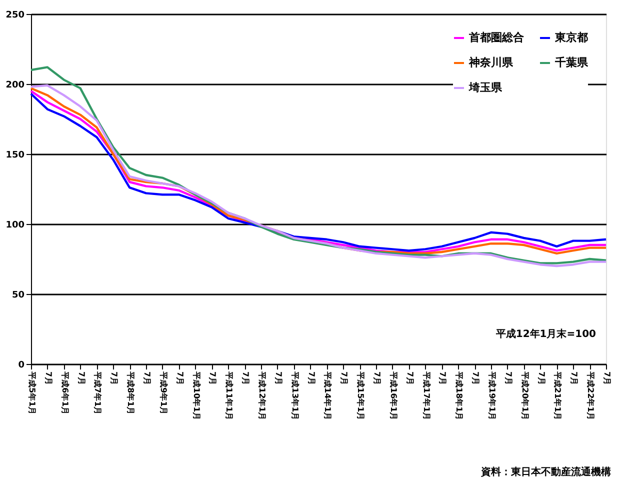 This screenshot has width=627, height=483. I want to click on x-tick-label: 平成9年1月, so click(163, 392).